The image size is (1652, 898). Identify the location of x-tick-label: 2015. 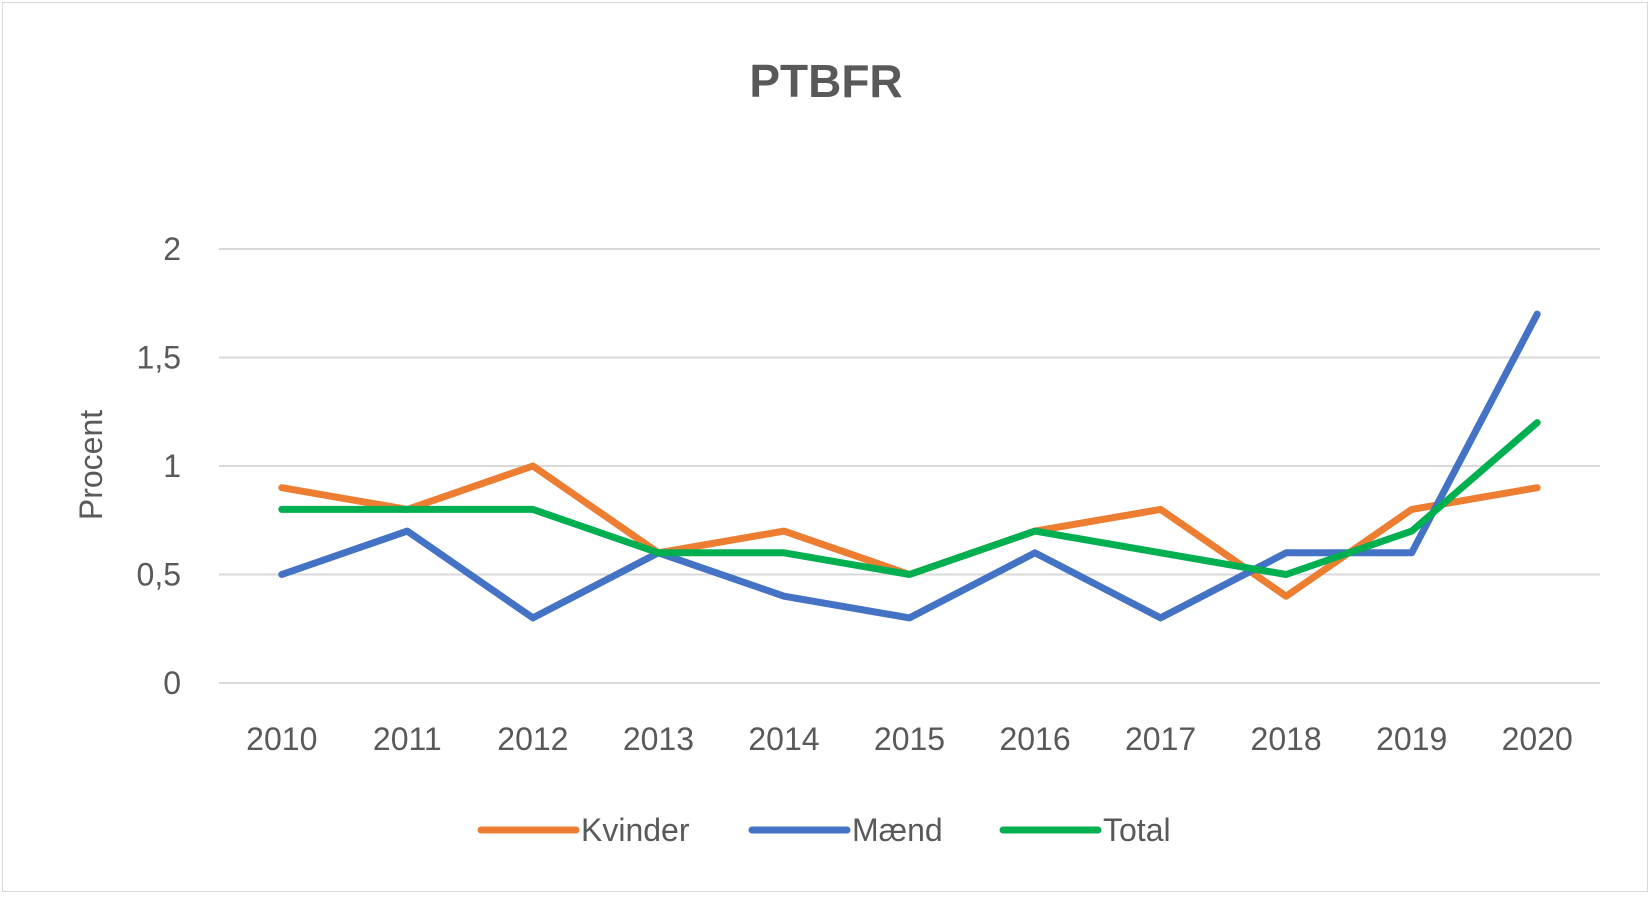
(909, 739).